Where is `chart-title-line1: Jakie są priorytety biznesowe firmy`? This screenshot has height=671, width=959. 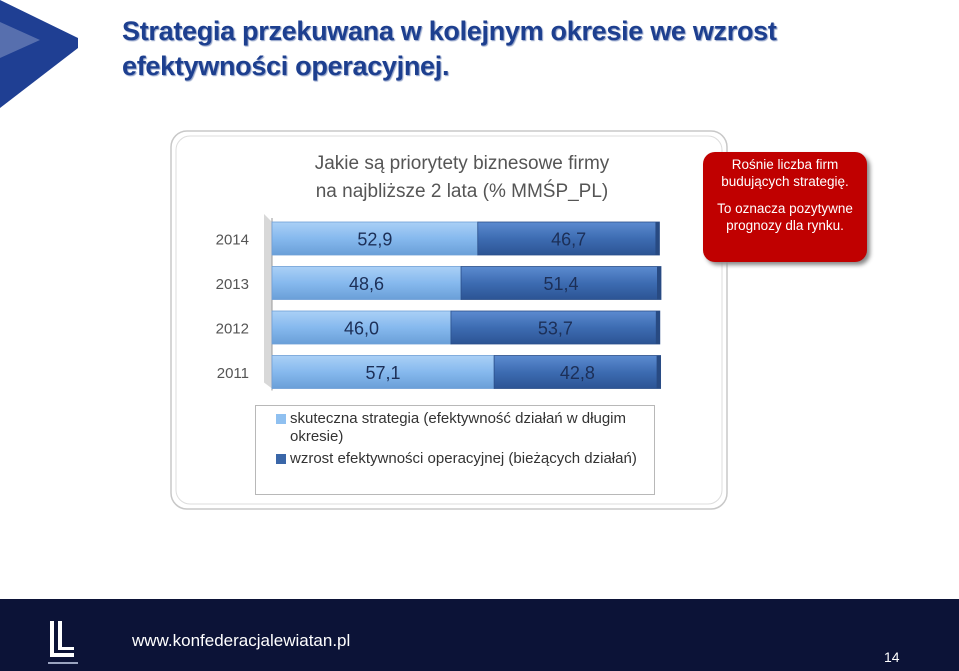
chart-title-line1: Jakie są priorytety biznesowe firmy is located at coordinates (462, 163).